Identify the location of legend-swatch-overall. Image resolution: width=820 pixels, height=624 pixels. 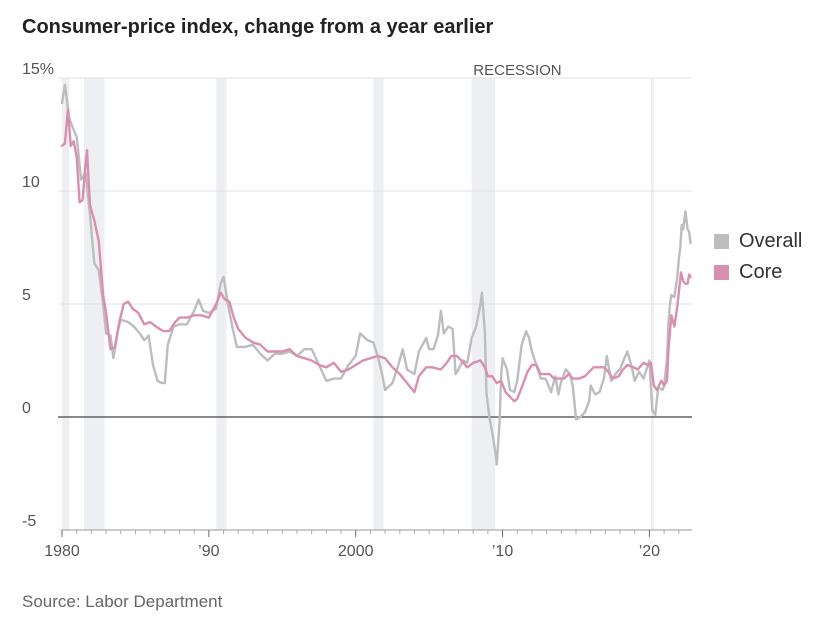
(721, 241).